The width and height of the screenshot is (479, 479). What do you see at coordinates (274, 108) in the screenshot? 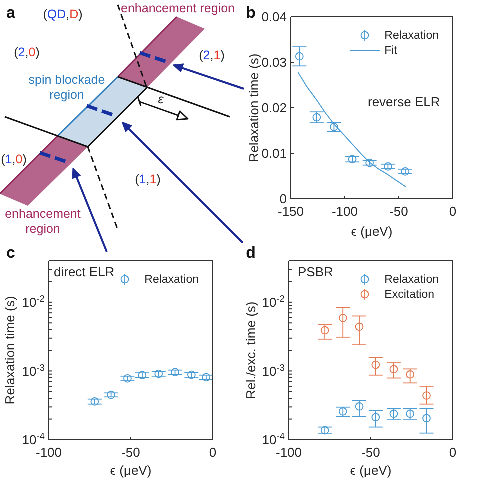
I see `y-tick-label: 0.02` at bounding box center [274, 108].